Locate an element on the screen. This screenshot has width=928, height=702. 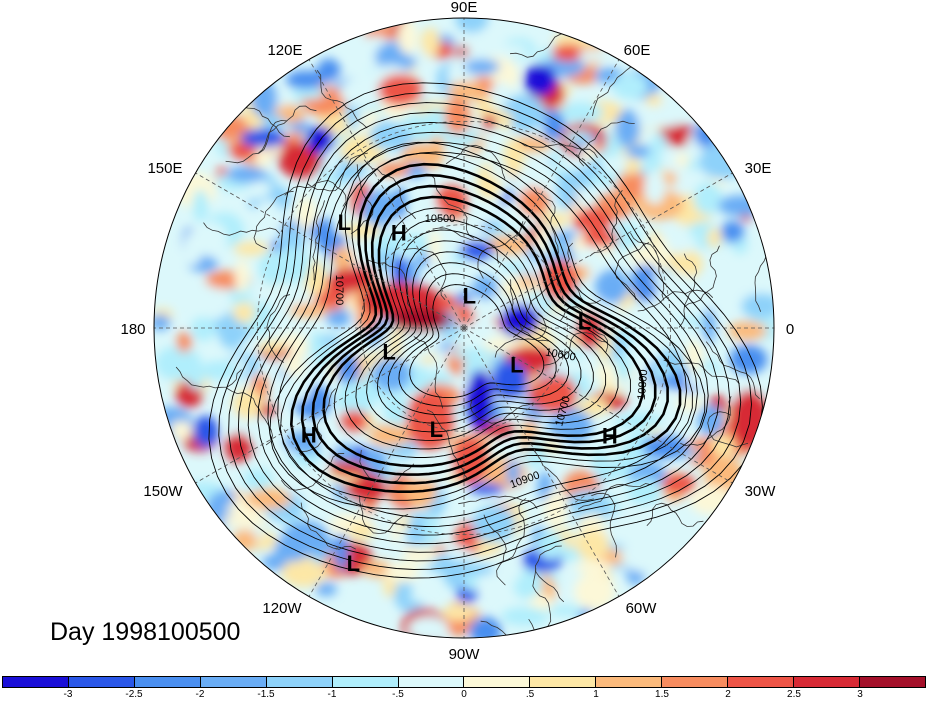
contour-label: 10700 is located at coordinates (339, 290).